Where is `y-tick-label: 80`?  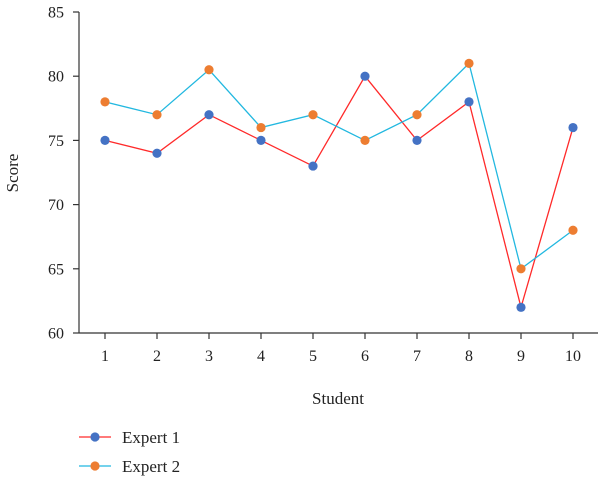
y-tick-label: 80 is located at coordinates (56, 77).